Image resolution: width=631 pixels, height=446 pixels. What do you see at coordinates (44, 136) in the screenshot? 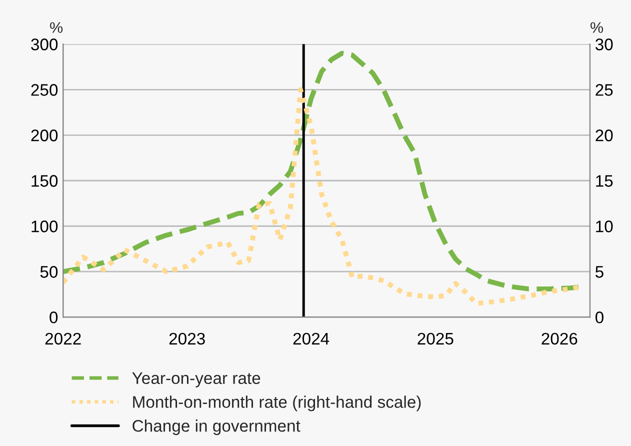
I see `y-tick-label: 200` at bounding box center [44, 136].